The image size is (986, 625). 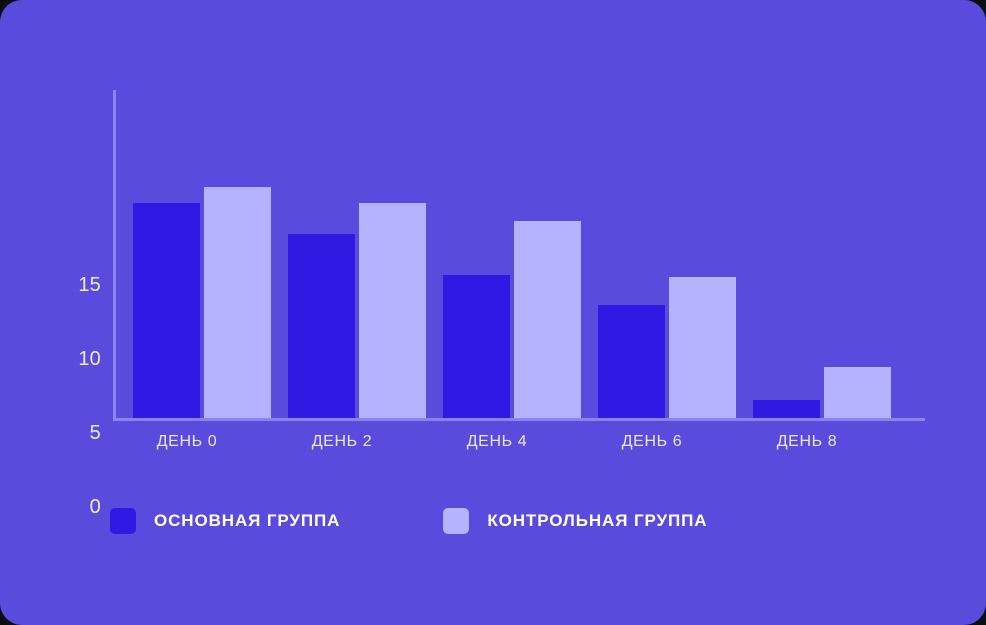 What do you see at coordinates (247, 520) in the screenshot?
I see `legend-label-main-group: ОСНОВНАЯ ГРУППА` at bounding box center [247, 520].